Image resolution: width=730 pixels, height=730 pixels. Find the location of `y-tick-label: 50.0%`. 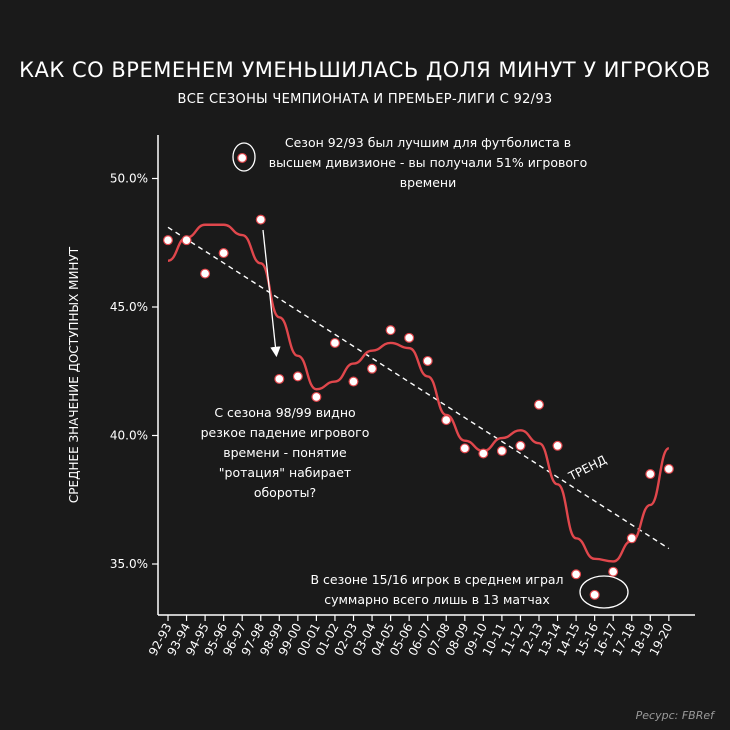

y-tick-label: 50.0% is located at coordinates (129, 179).